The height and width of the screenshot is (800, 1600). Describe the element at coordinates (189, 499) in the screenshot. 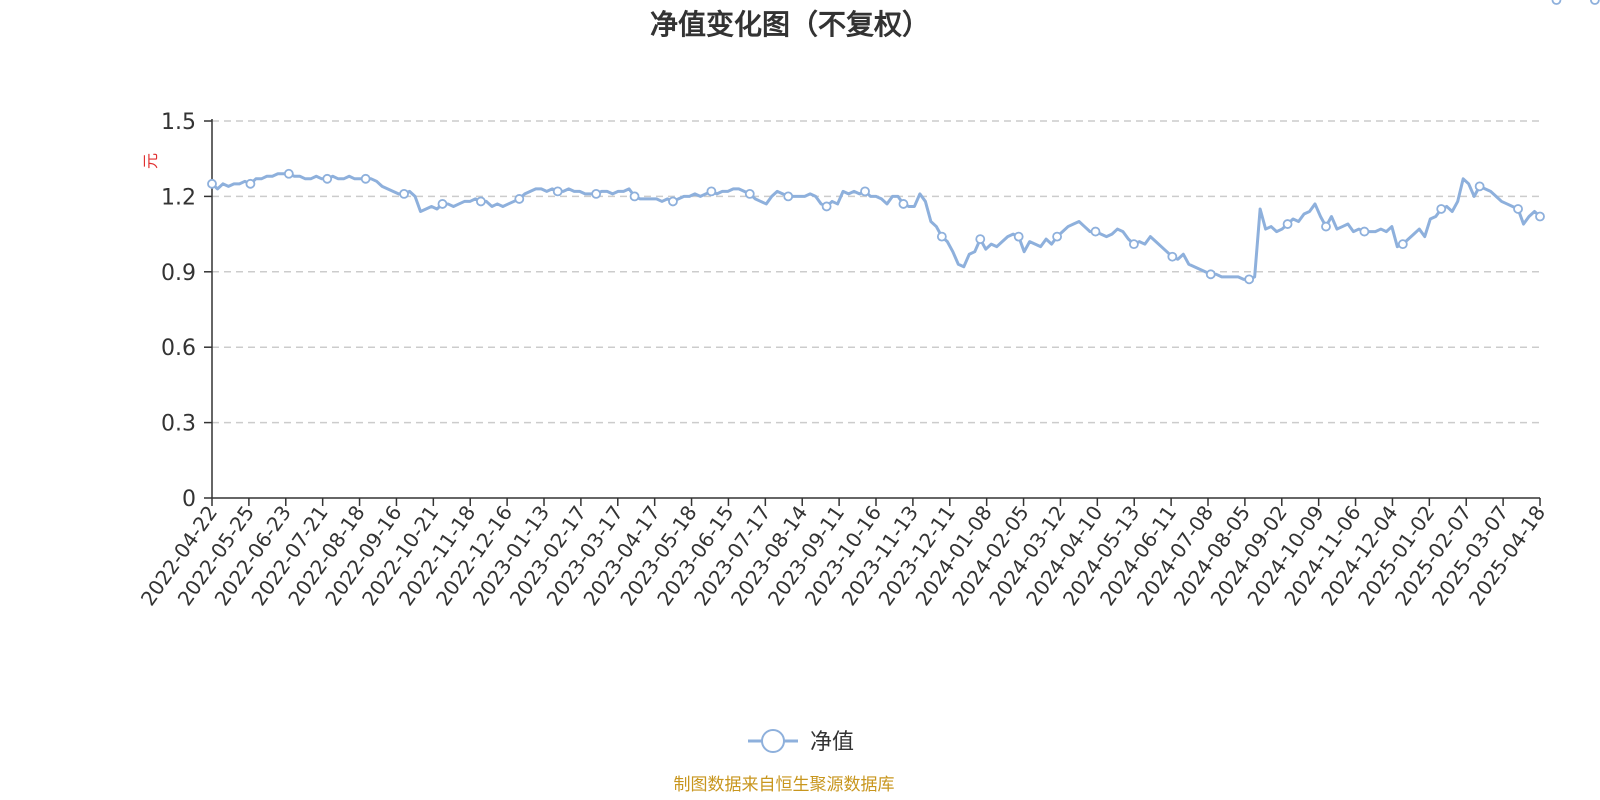

I see `y-tick-label-0: 0` at that location.